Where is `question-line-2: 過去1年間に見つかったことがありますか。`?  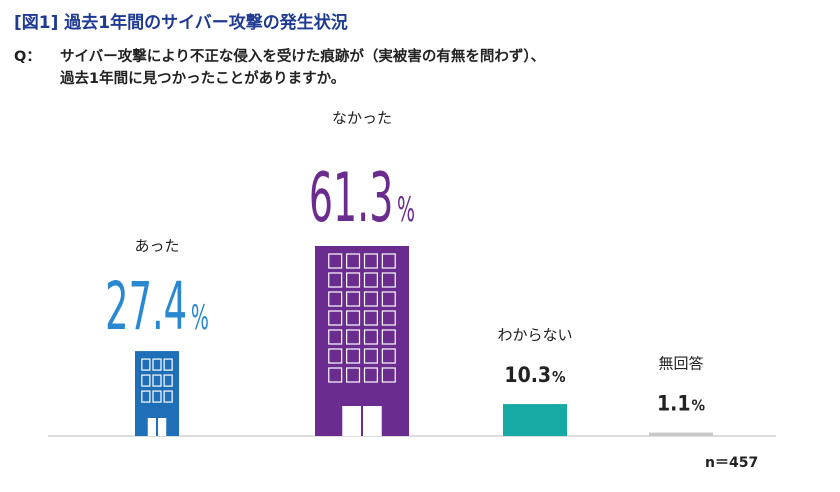
question-line-2: 過去1年間に見つかったことがありますか。 is located at coordinates (203, 79).